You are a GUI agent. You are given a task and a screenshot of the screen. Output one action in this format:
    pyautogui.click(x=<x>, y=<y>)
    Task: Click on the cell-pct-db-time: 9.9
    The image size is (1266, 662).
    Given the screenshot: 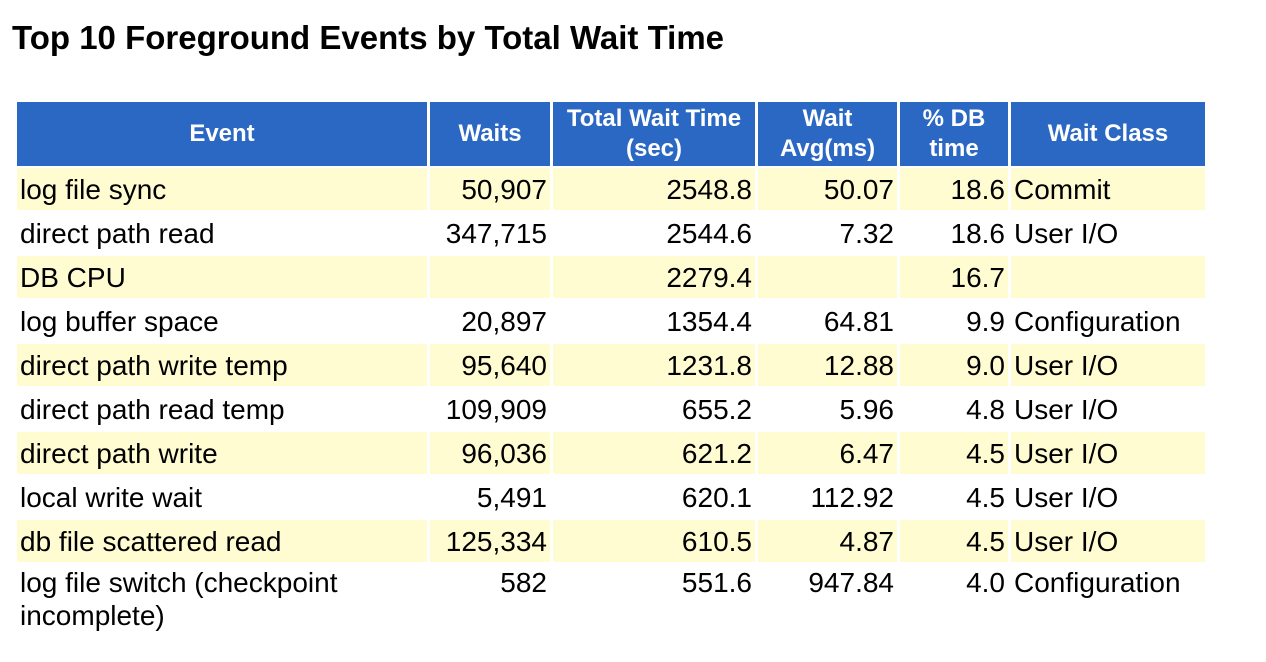 What is the action you would take?
    pyautogui.click(x=954, y=321)
    